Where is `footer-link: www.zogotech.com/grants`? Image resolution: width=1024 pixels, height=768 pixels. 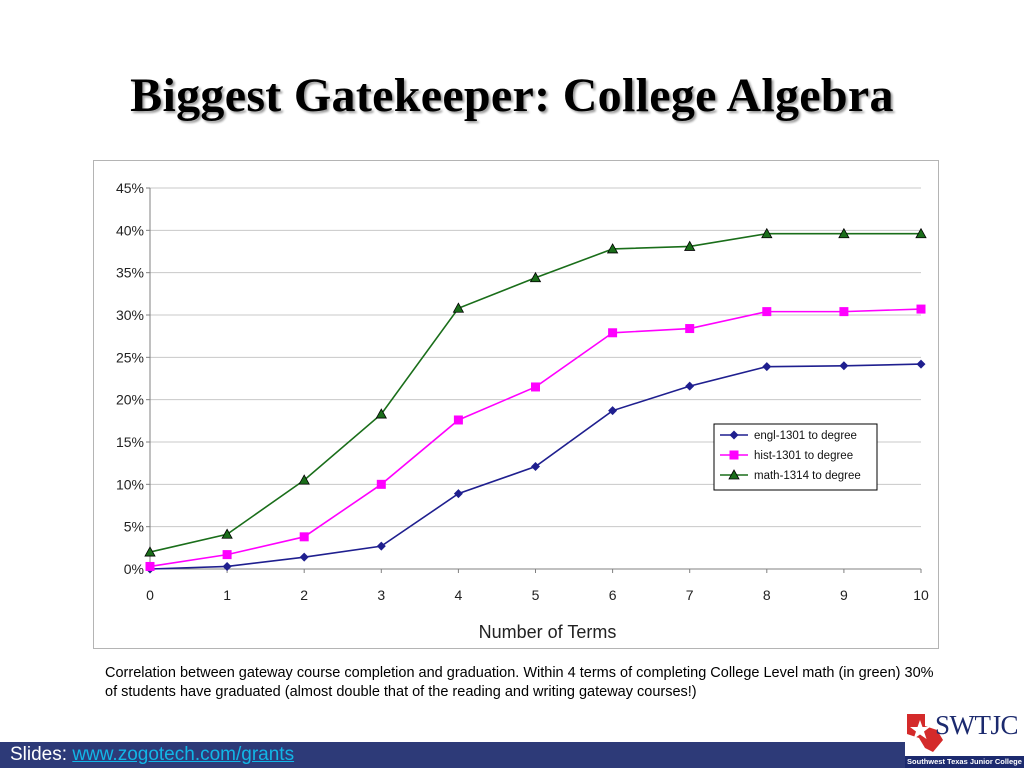
footer-link: www.zogotech.com/grants is located at coordinates (183, 754).